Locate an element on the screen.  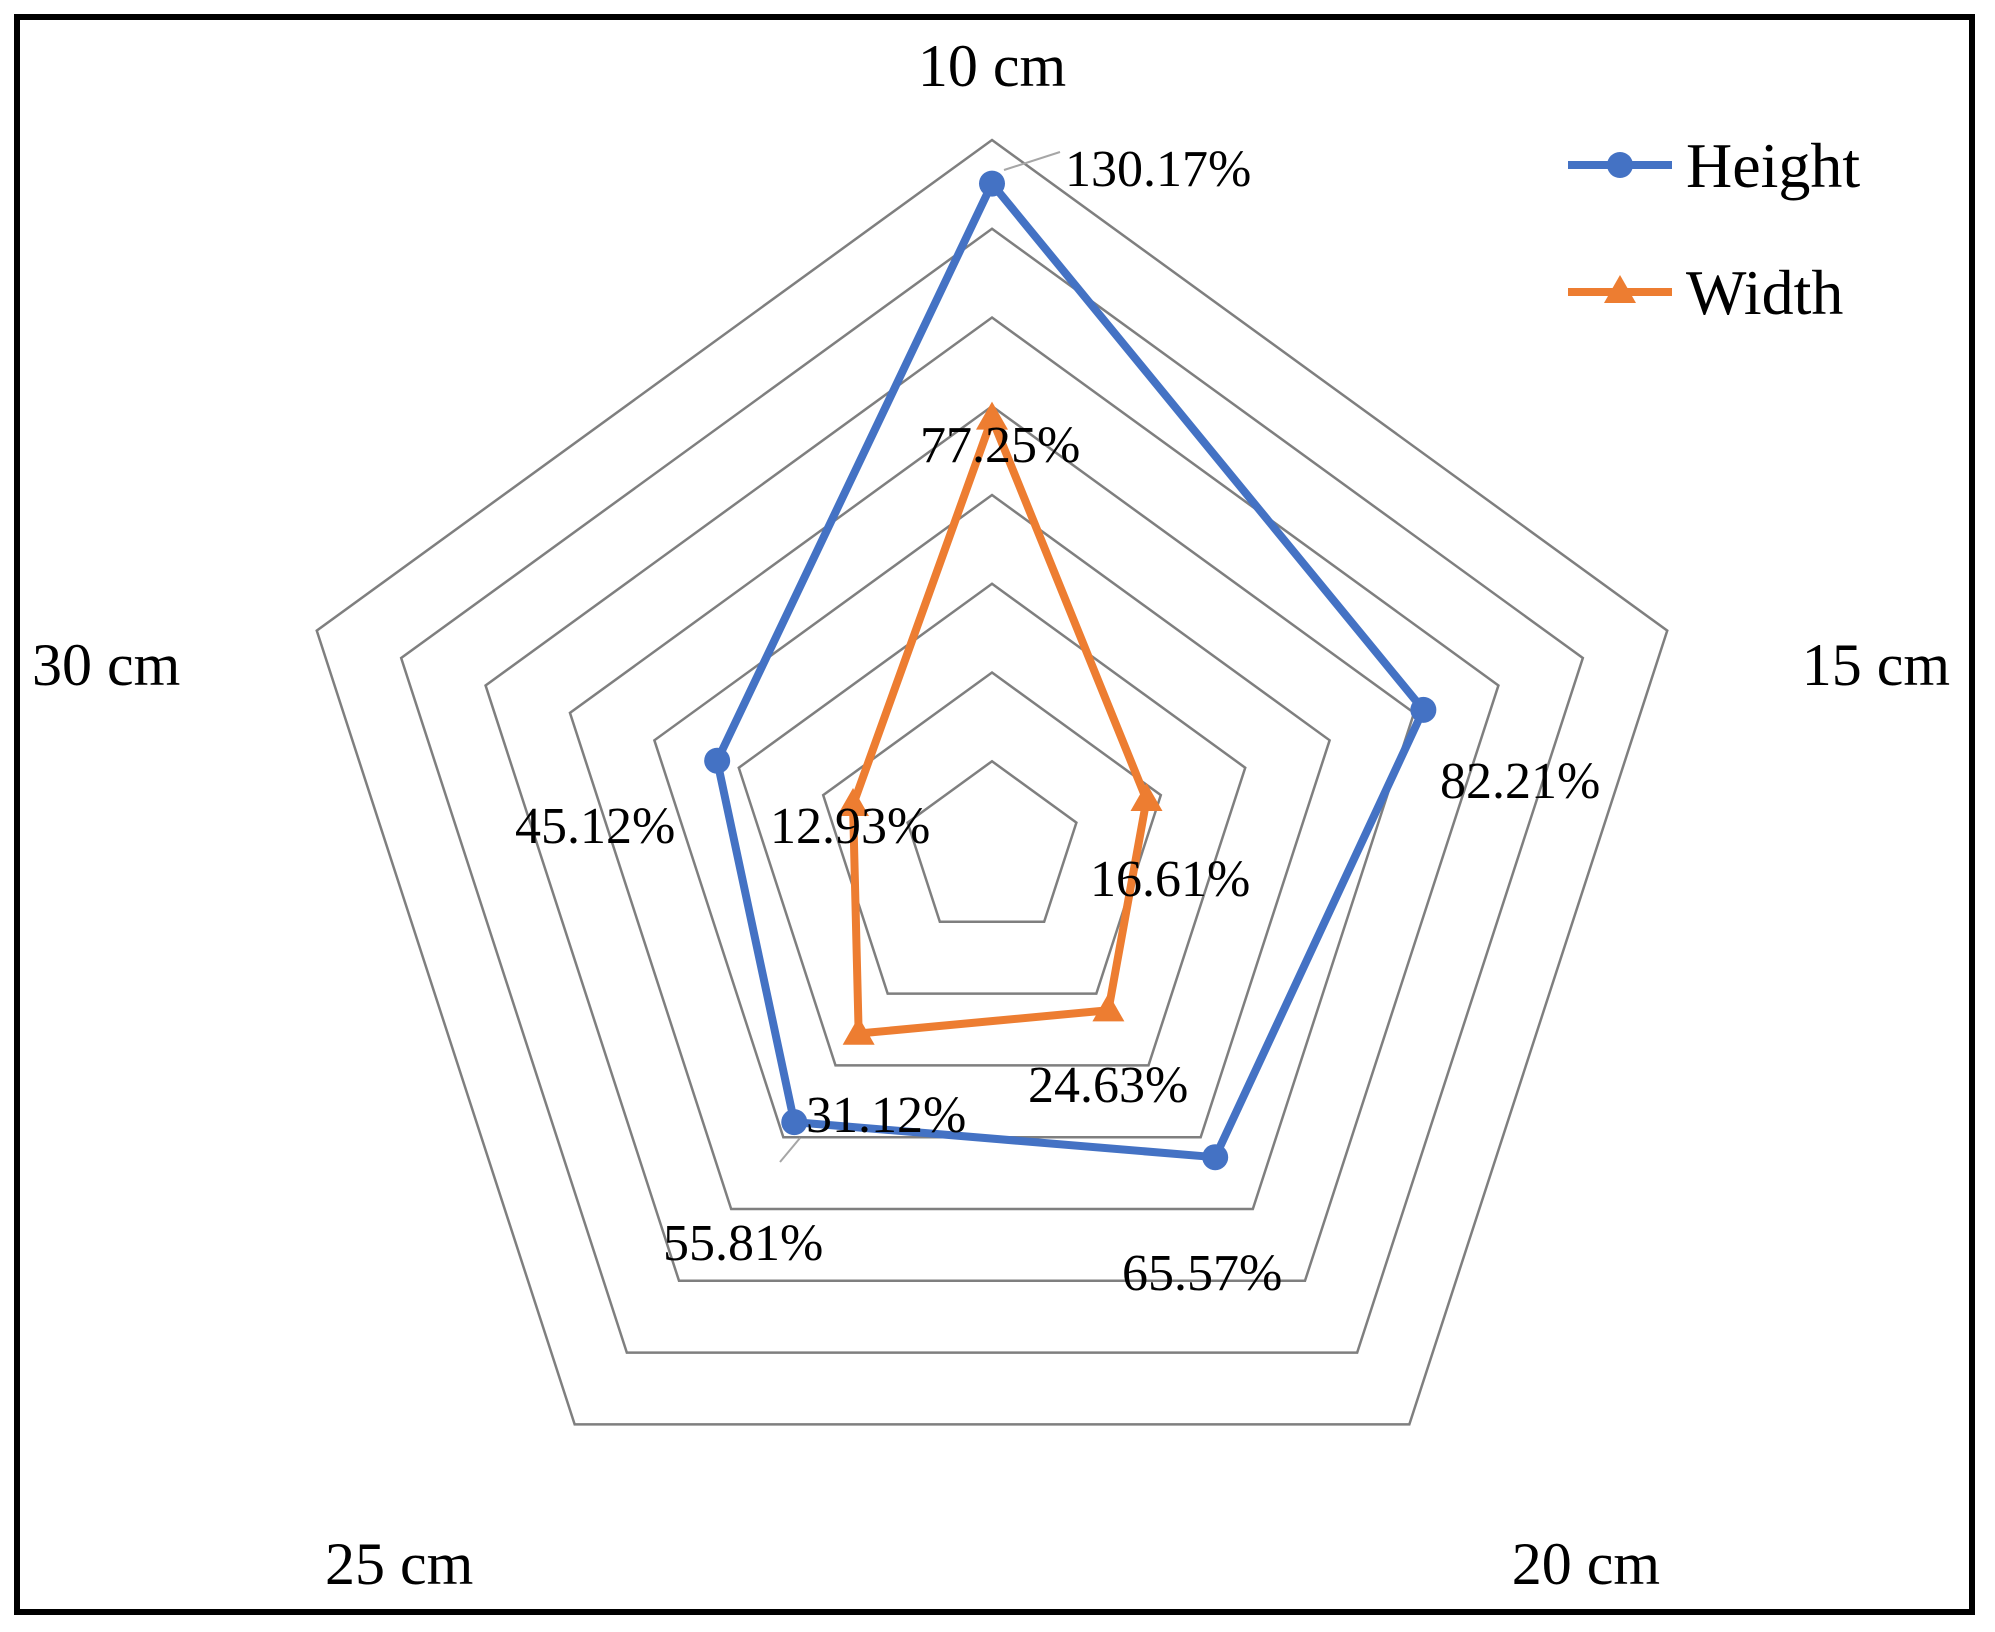
data-label-height: 45.12% is located at coordinates (595, 826).